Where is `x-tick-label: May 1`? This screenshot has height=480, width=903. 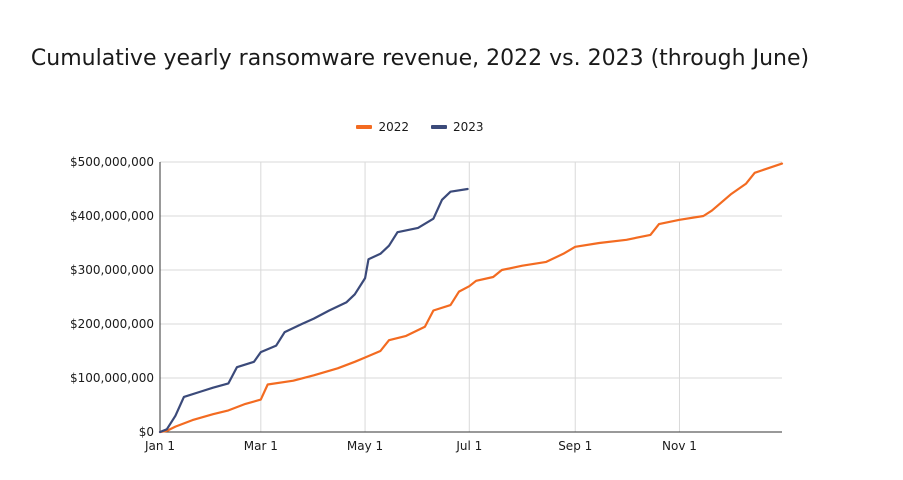
x-tick-label: May 1 is located at coordinates (365, 446).